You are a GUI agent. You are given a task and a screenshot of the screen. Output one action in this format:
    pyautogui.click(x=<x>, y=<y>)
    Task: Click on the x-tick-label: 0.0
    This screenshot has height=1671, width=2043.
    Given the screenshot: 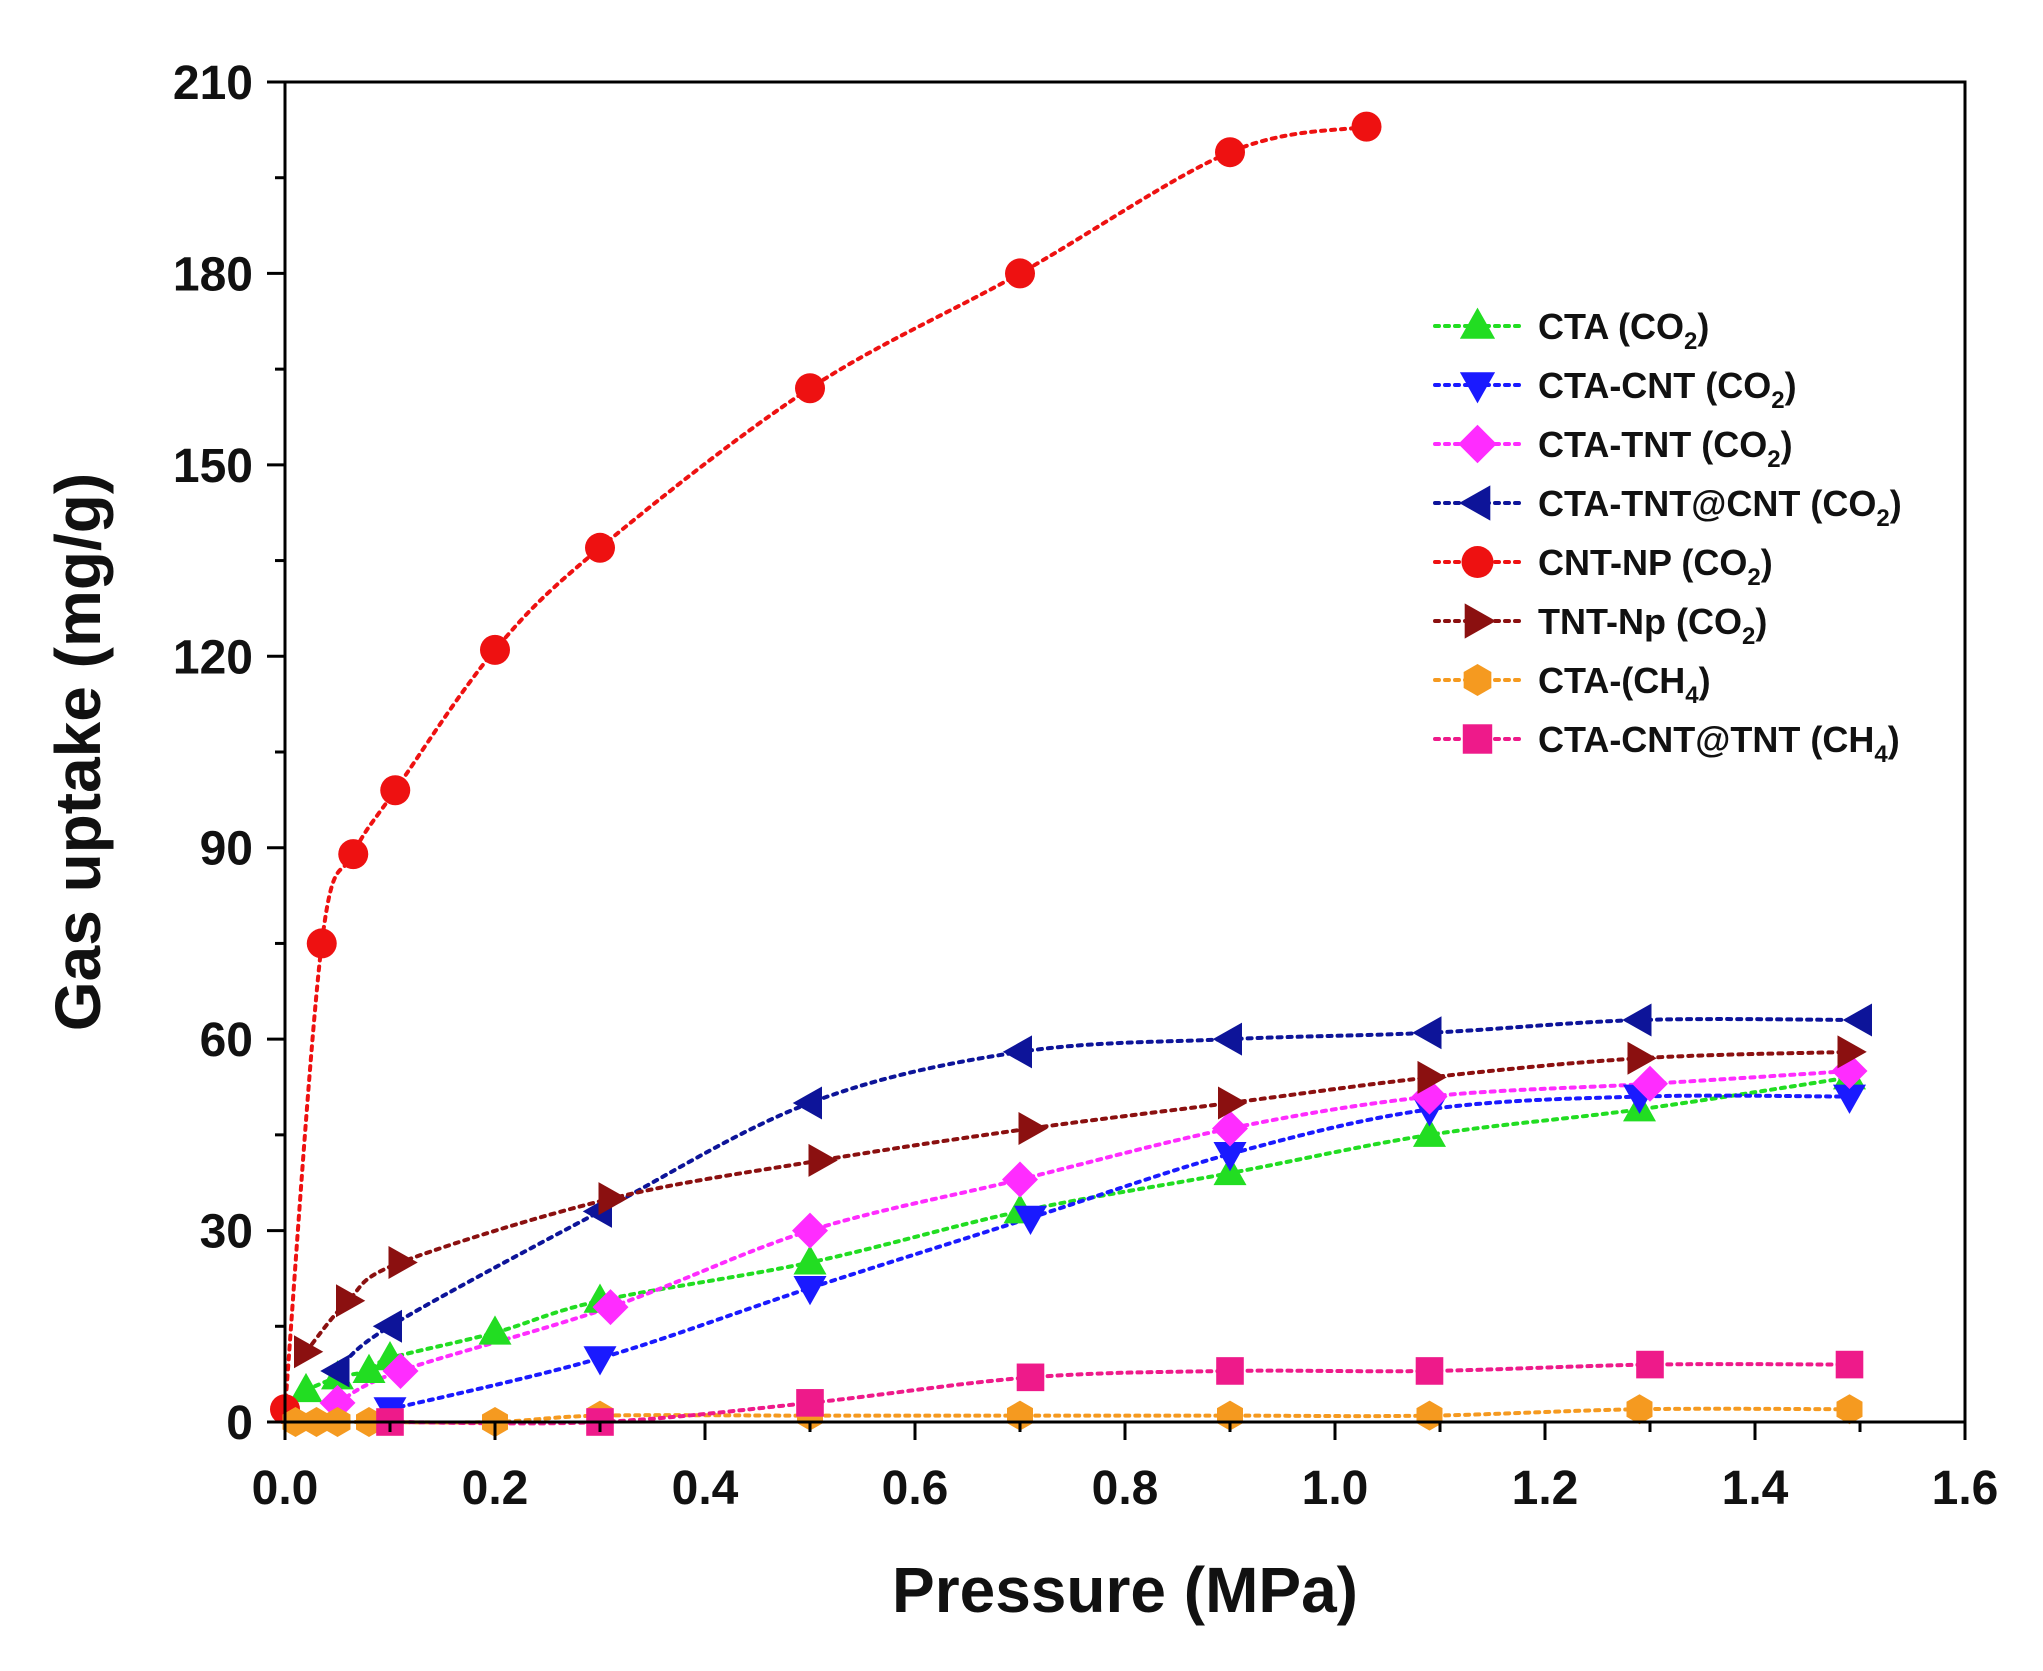 What is the action you would take?
    pyautogui.click(x=285, y=1488)
    